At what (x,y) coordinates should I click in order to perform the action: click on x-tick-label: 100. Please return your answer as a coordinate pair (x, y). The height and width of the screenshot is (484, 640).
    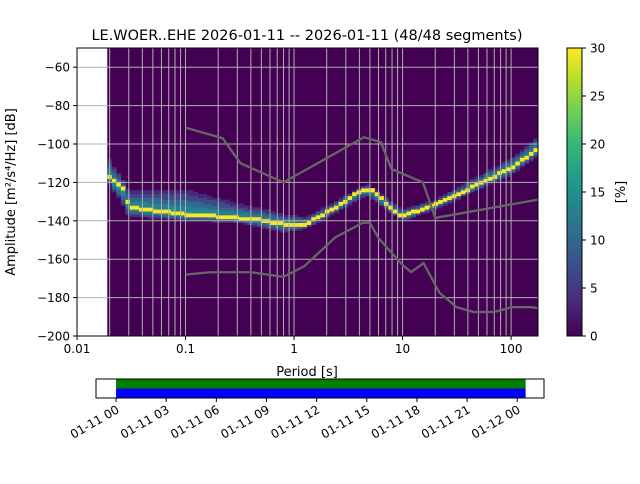
    Looking at the image, I should click on (511, 349).